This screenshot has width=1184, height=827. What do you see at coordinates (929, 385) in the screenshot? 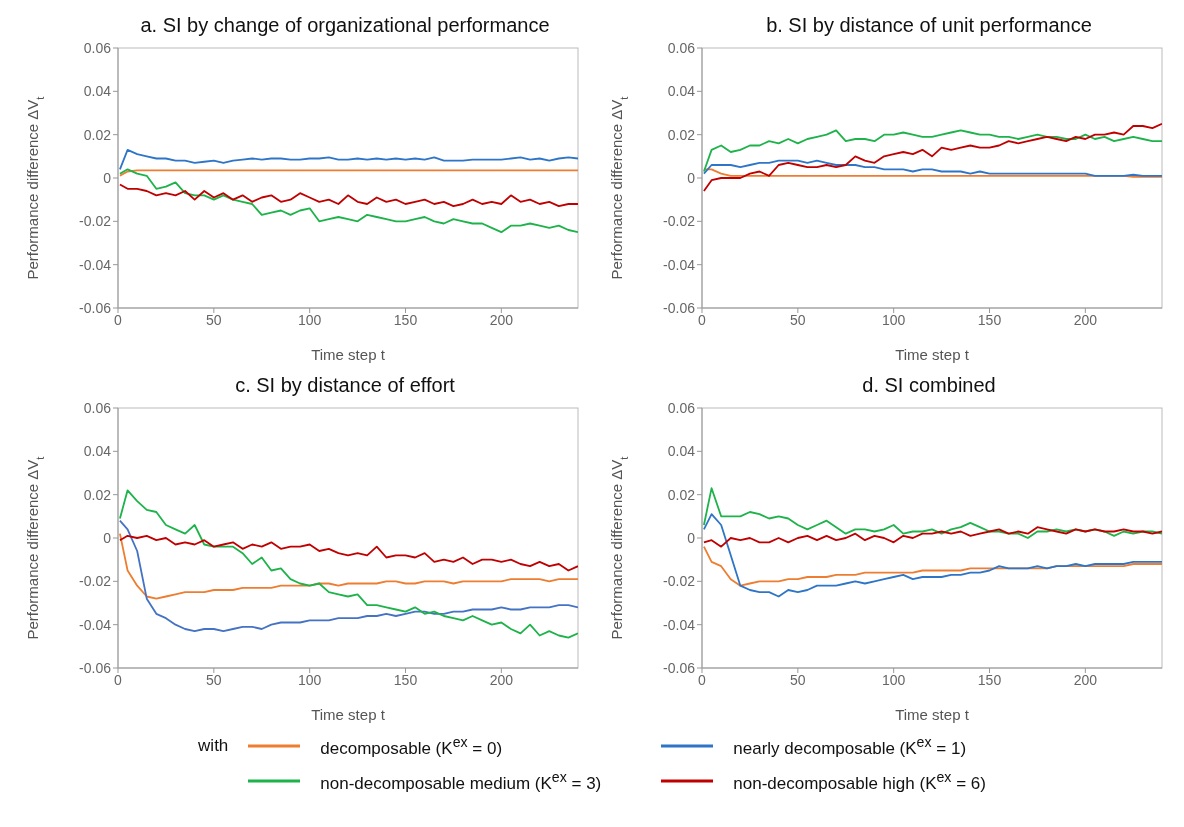
I see `chart-title: d. SI combined` at bounding box center [929, 385].